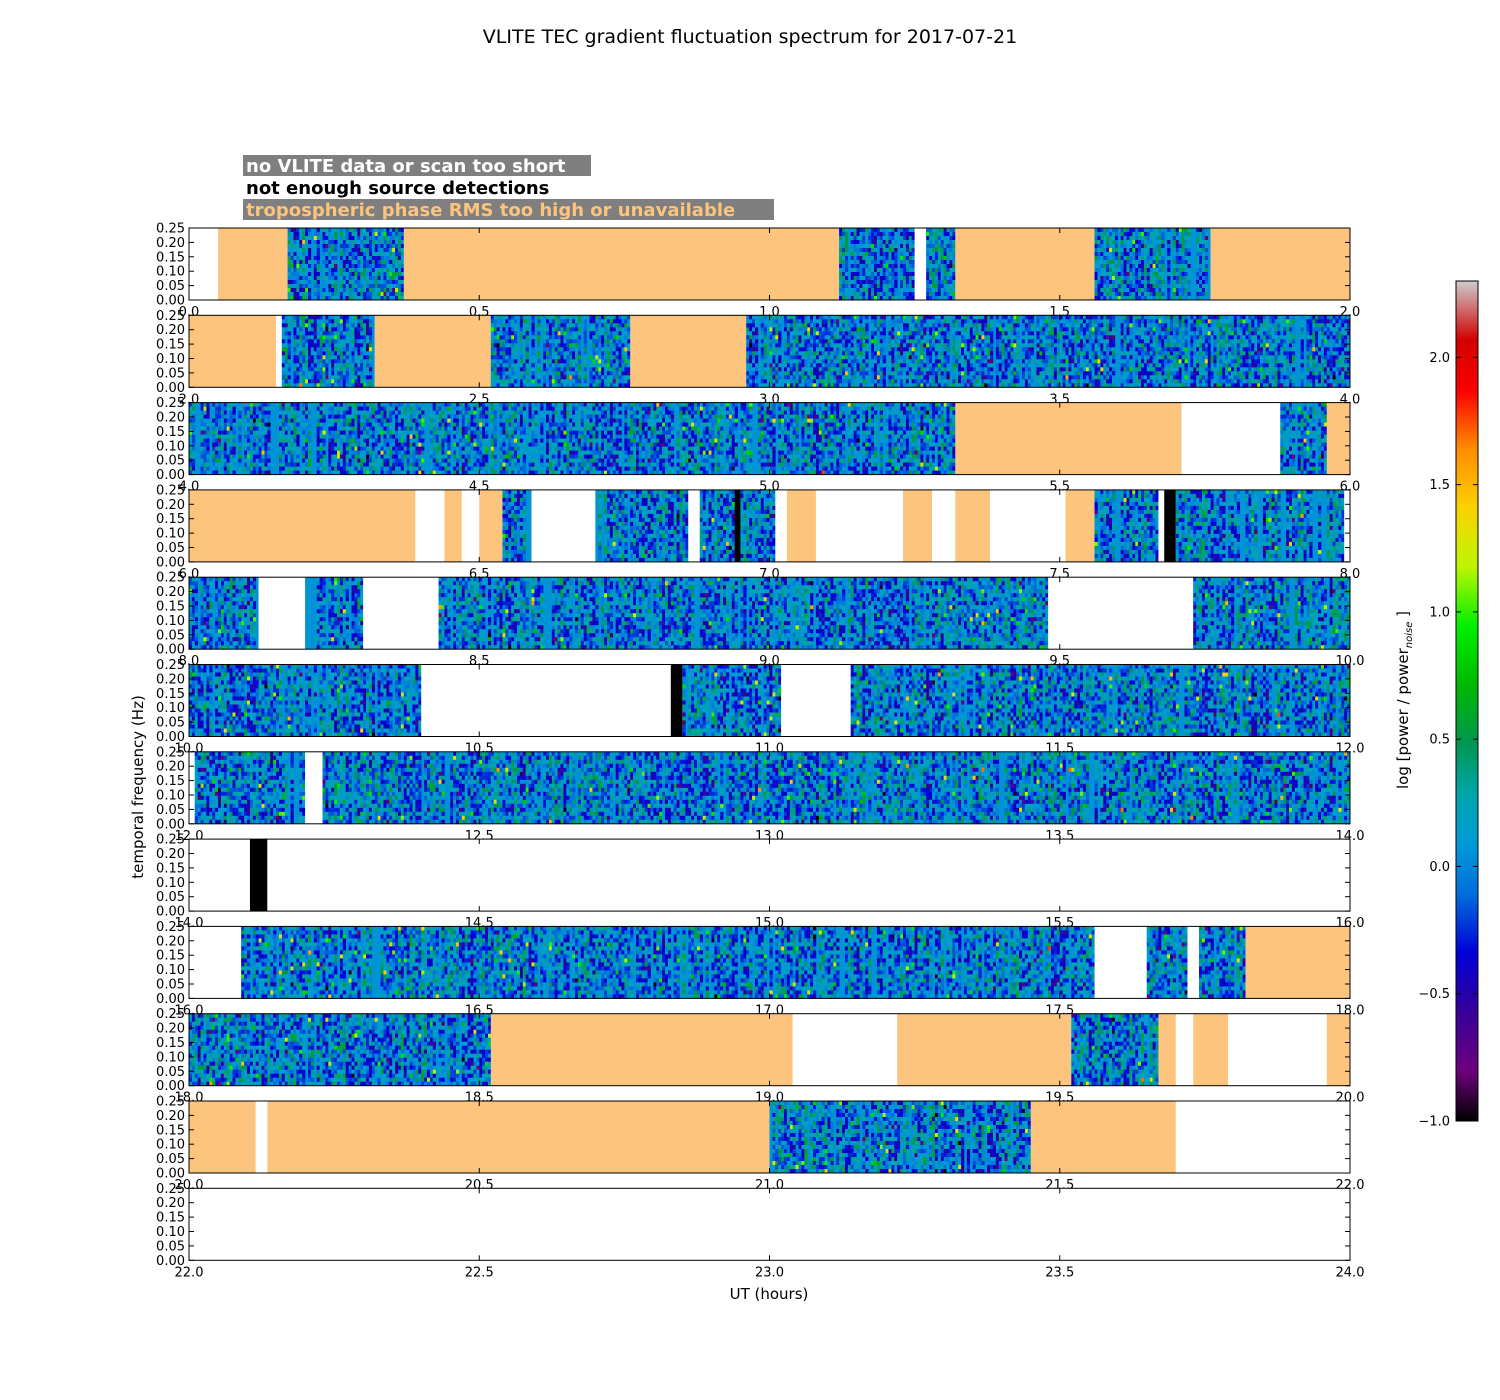 The image size is (1500, 1400). What do you see at coordinates (479, 1272) in the screenshot?
I see `x-tick-label: 22.5` at bounding box center [479, 1272].